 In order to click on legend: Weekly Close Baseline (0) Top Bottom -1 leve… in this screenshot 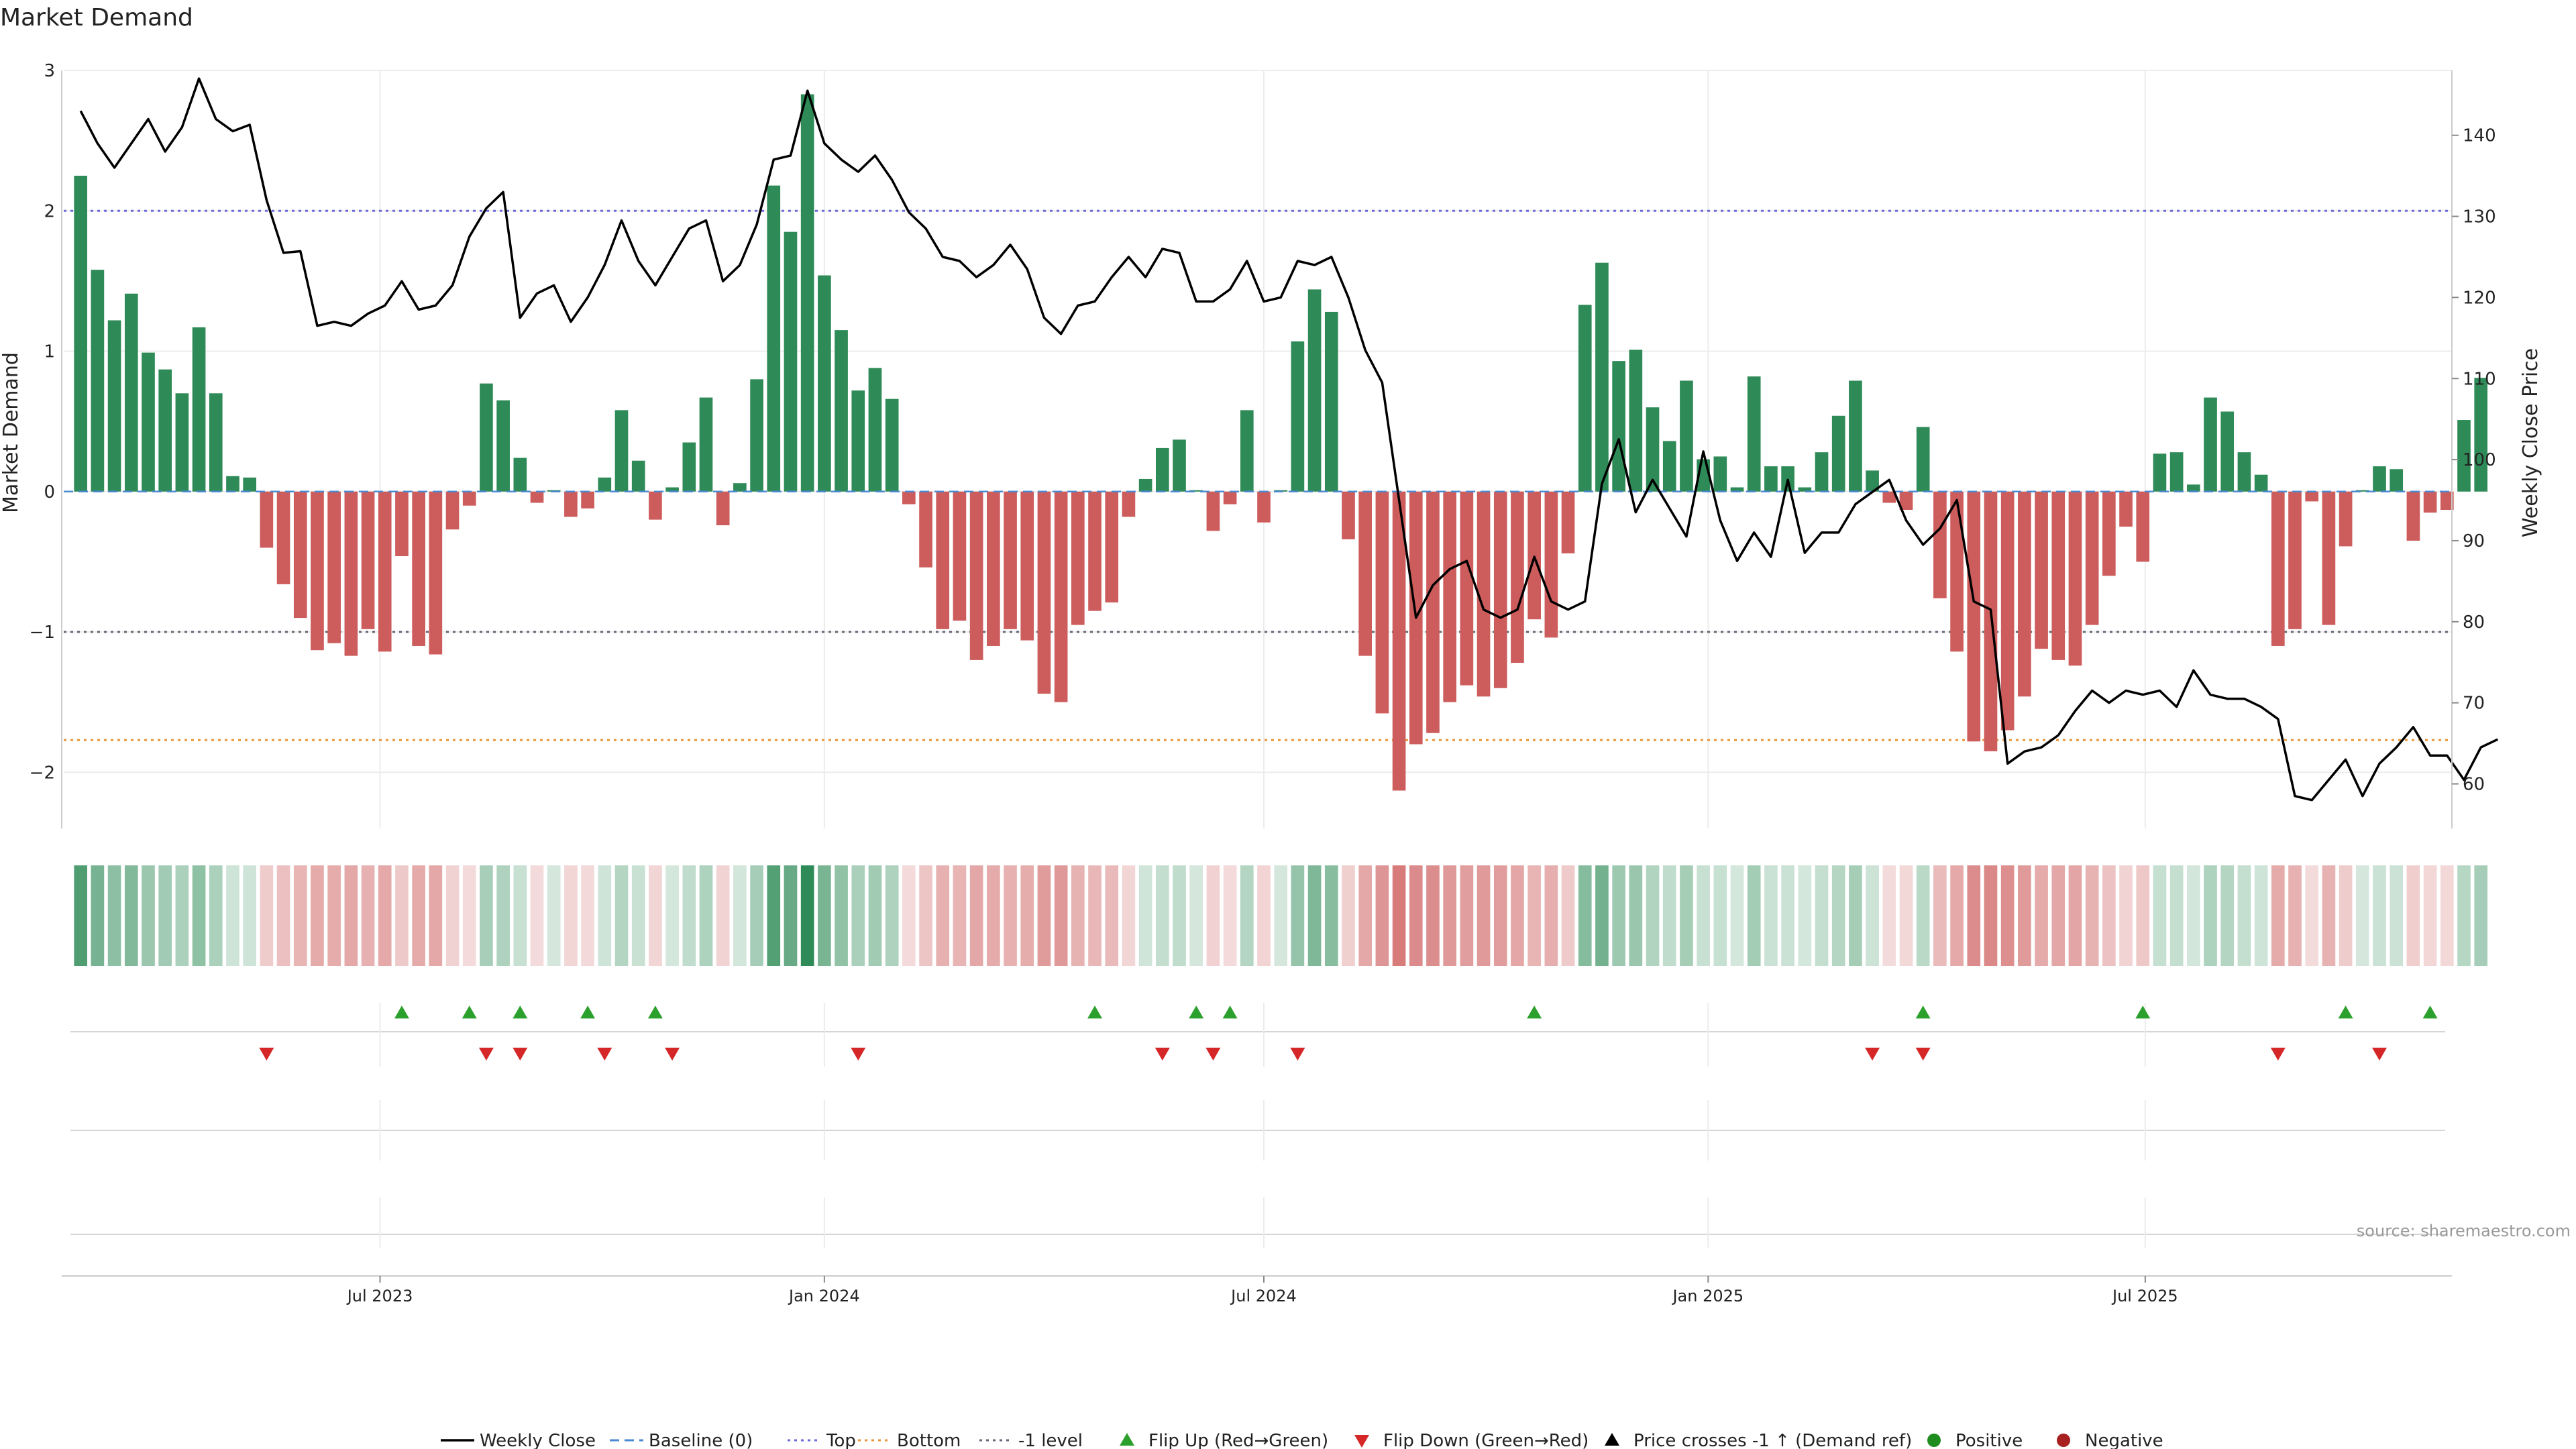, I will do `click(1302, 1440)`.